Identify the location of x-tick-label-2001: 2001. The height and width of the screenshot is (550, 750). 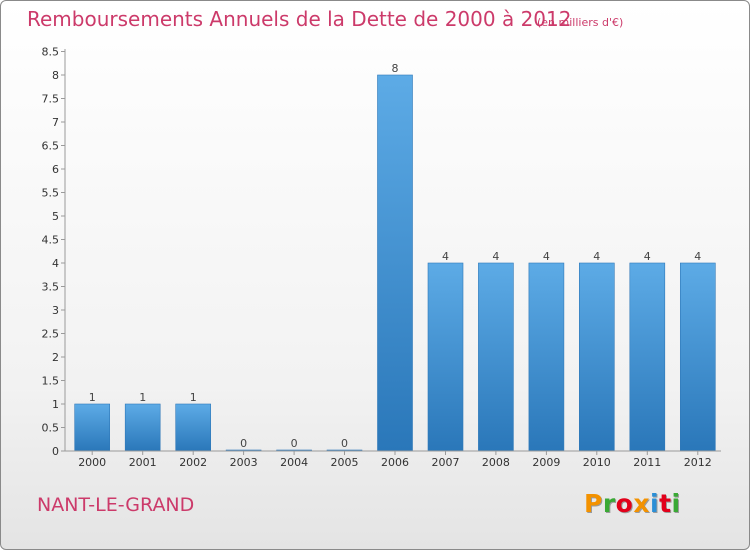
(143, 462).